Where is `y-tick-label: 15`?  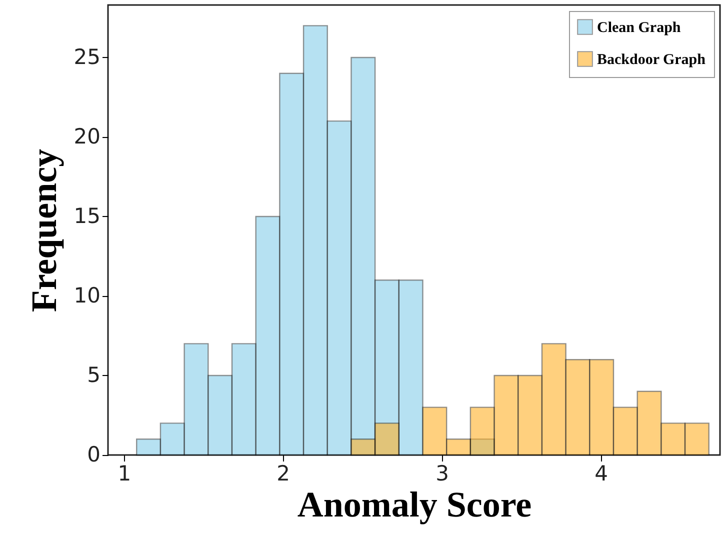 y-tick-label: 15 is located at coordinates (87, 216).